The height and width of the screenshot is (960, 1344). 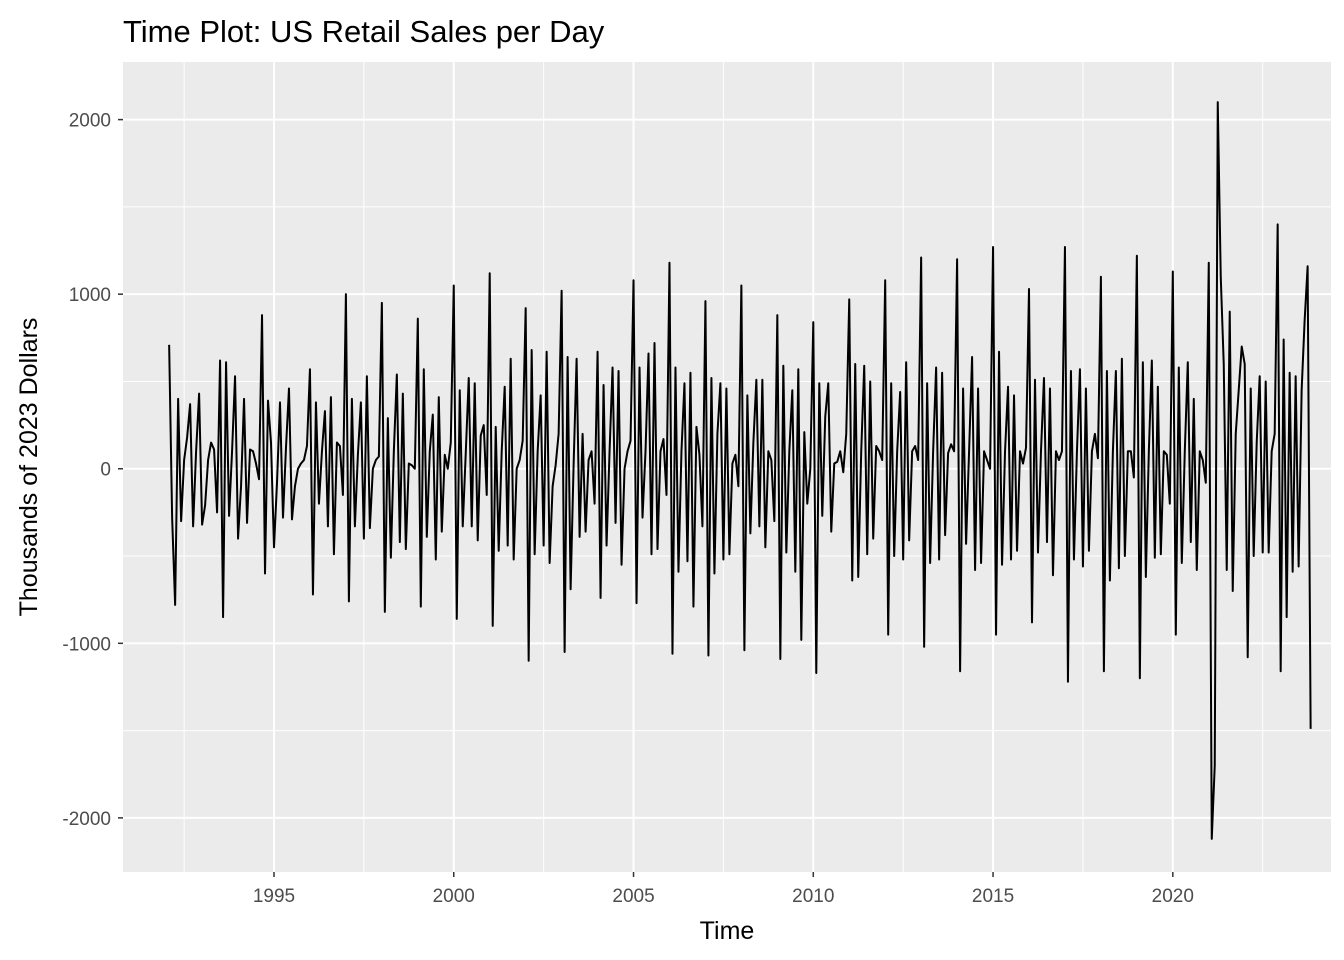 I want to click on y-axis: -2000 -1000 0 1000 2000, so click(x=92, y=470).